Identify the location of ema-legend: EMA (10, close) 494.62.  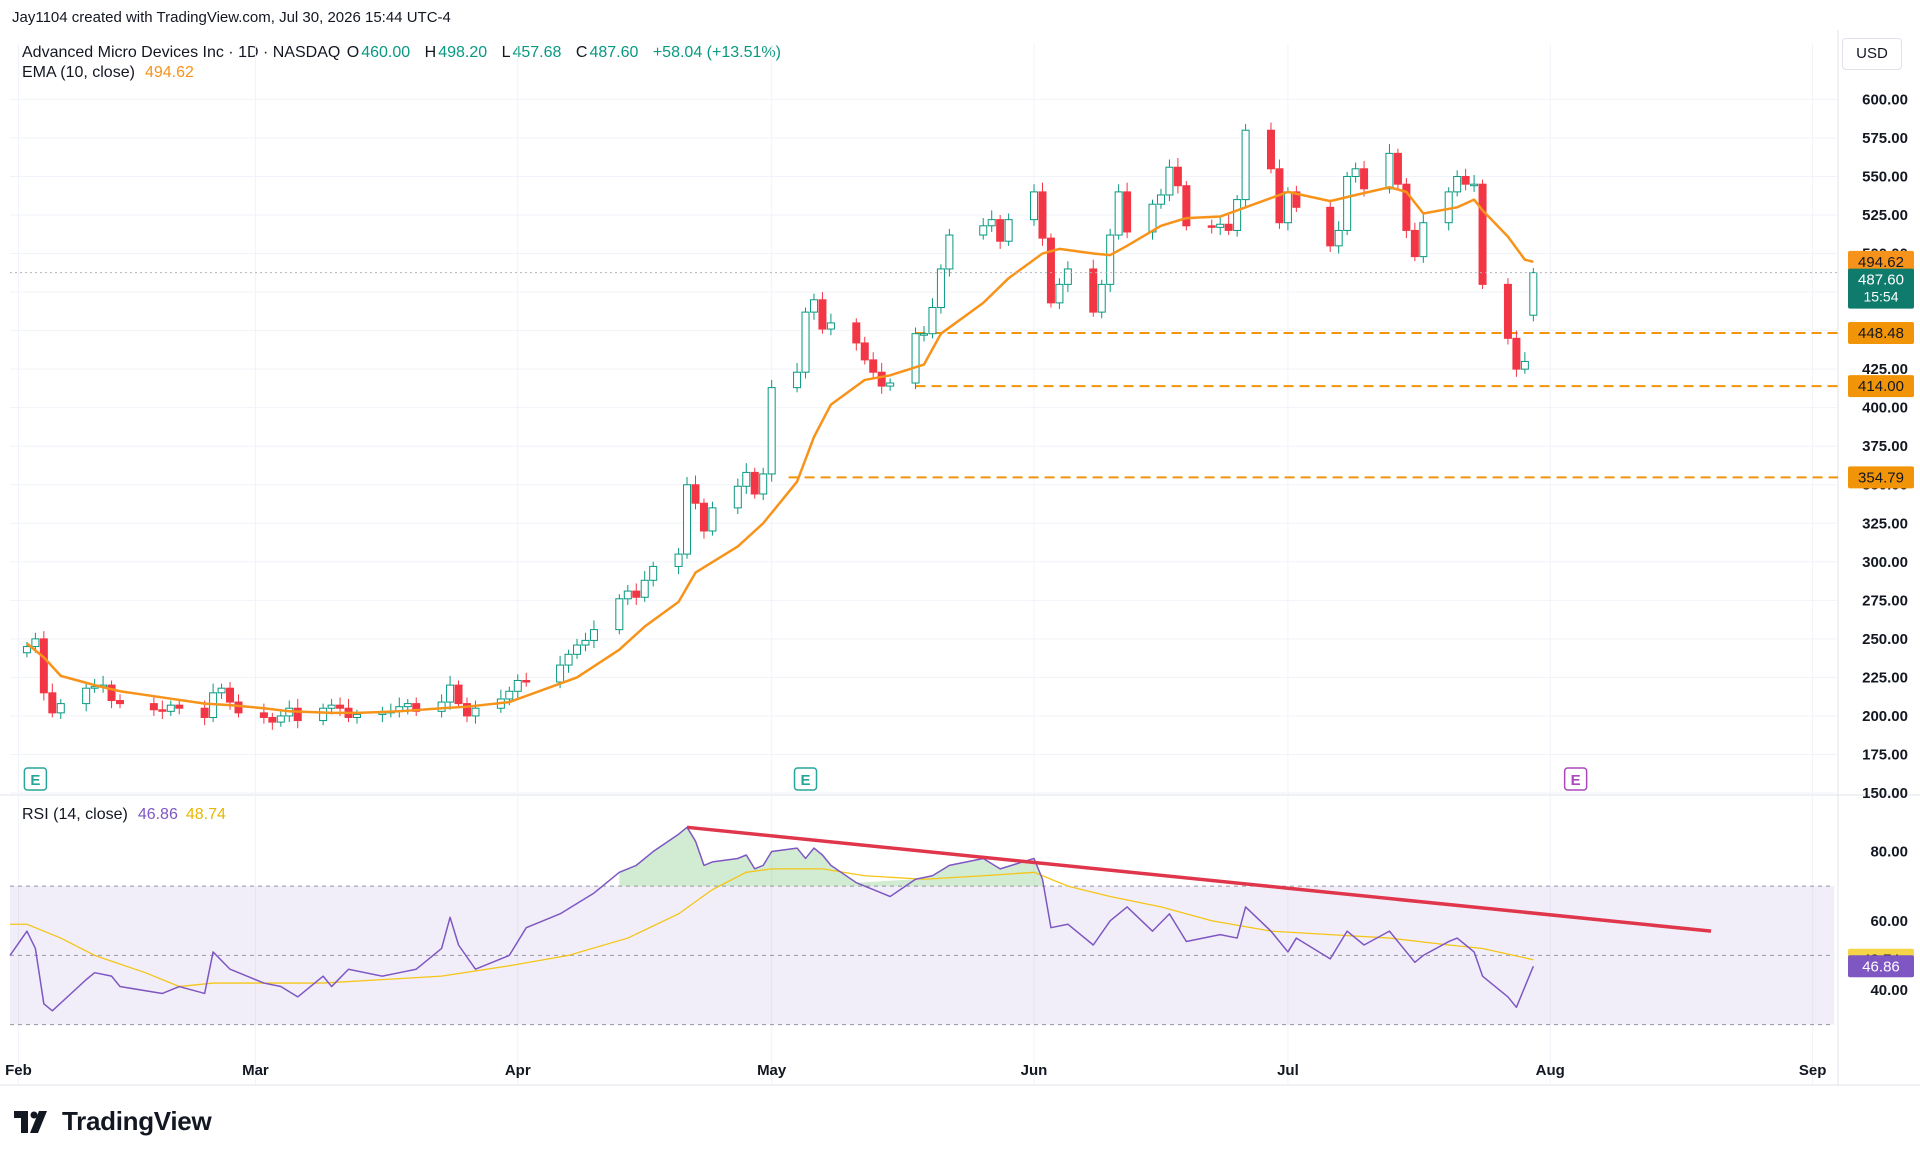
(108, 73).